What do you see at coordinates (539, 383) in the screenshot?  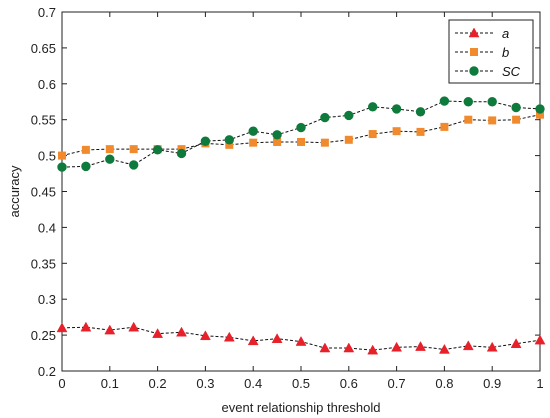 I see `x-tick-label: 1` at bounding box center [539, 383].